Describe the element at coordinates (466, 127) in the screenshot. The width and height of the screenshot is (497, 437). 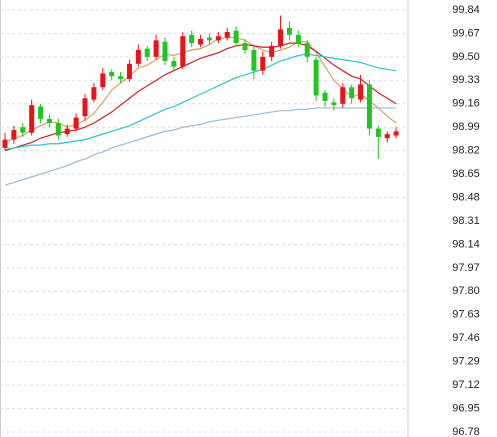
I see `y-tick-label: 98.99` at that location.